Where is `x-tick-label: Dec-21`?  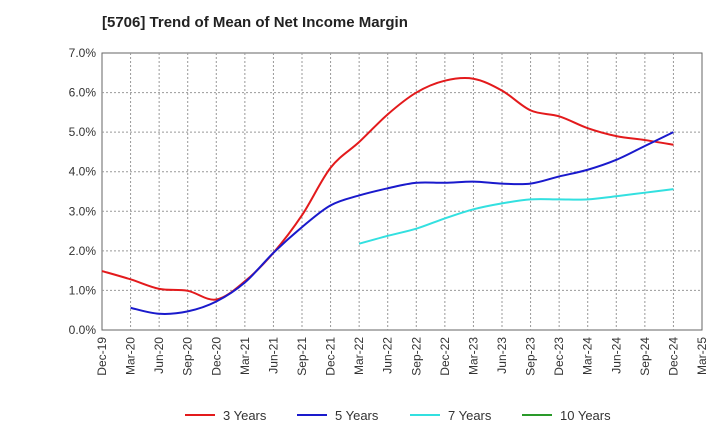 x-tick-label: Dec-21 is located at coordinates (331, 356).